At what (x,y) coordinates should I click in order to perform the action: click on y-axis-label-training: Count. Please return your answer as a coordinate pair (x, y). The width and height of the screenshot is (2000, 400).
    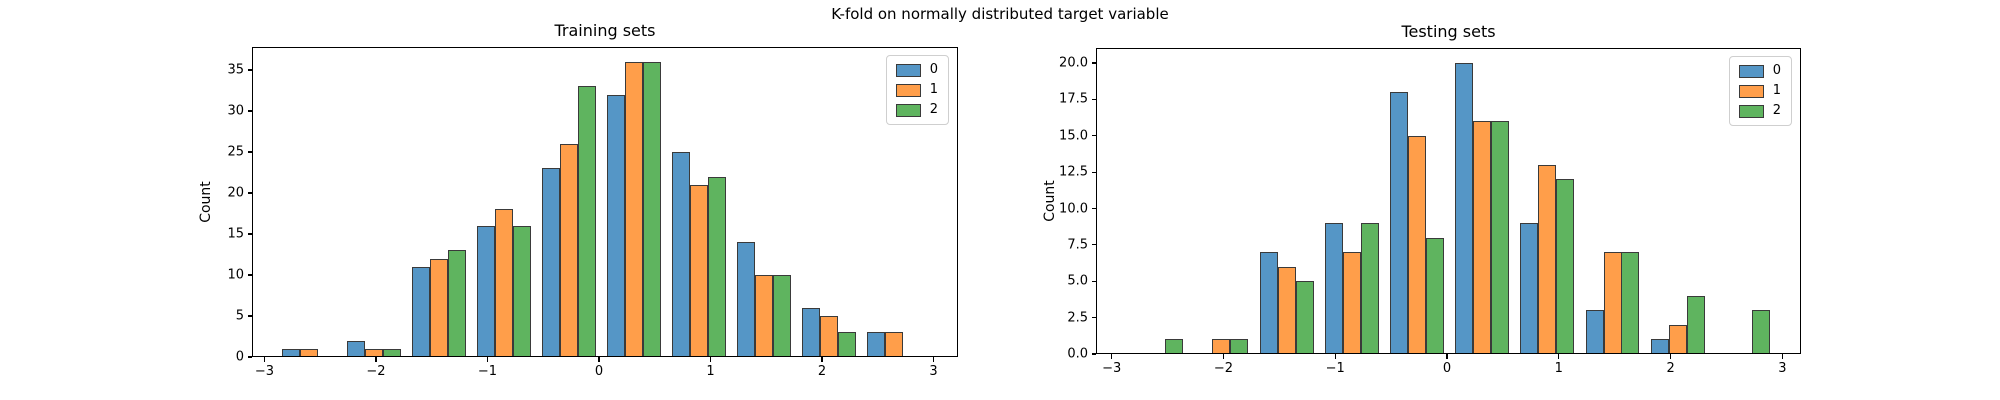
    Looking at the image, I should click on (206, 202).